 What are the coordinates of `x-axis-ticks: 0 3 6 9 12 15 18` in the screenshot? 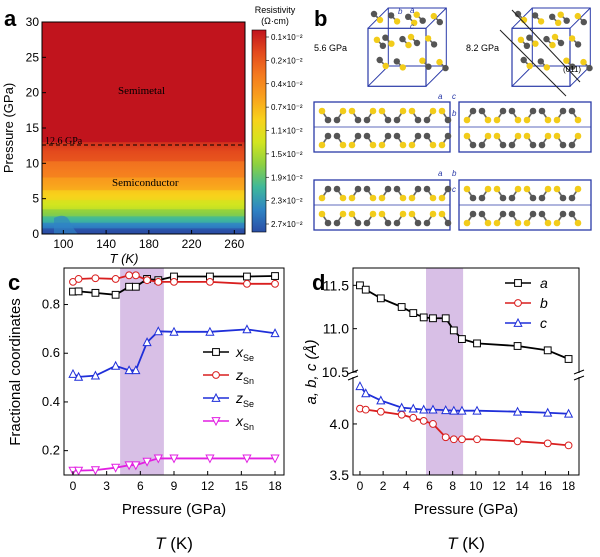 It's located at (176, 482).